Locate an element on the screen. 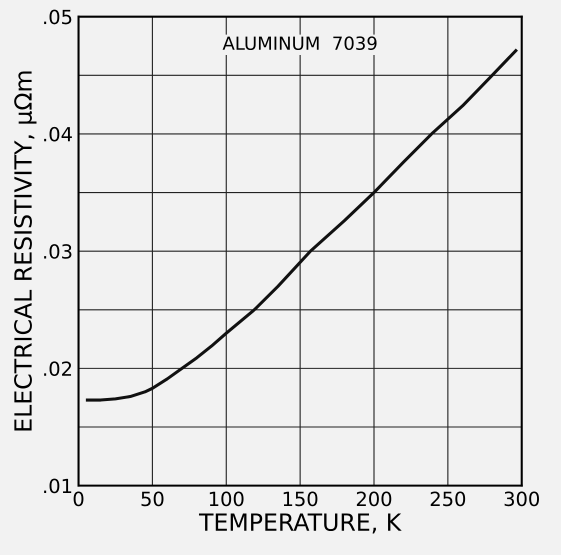  x-tick-label: 250 is located at coordinates (448, 499).